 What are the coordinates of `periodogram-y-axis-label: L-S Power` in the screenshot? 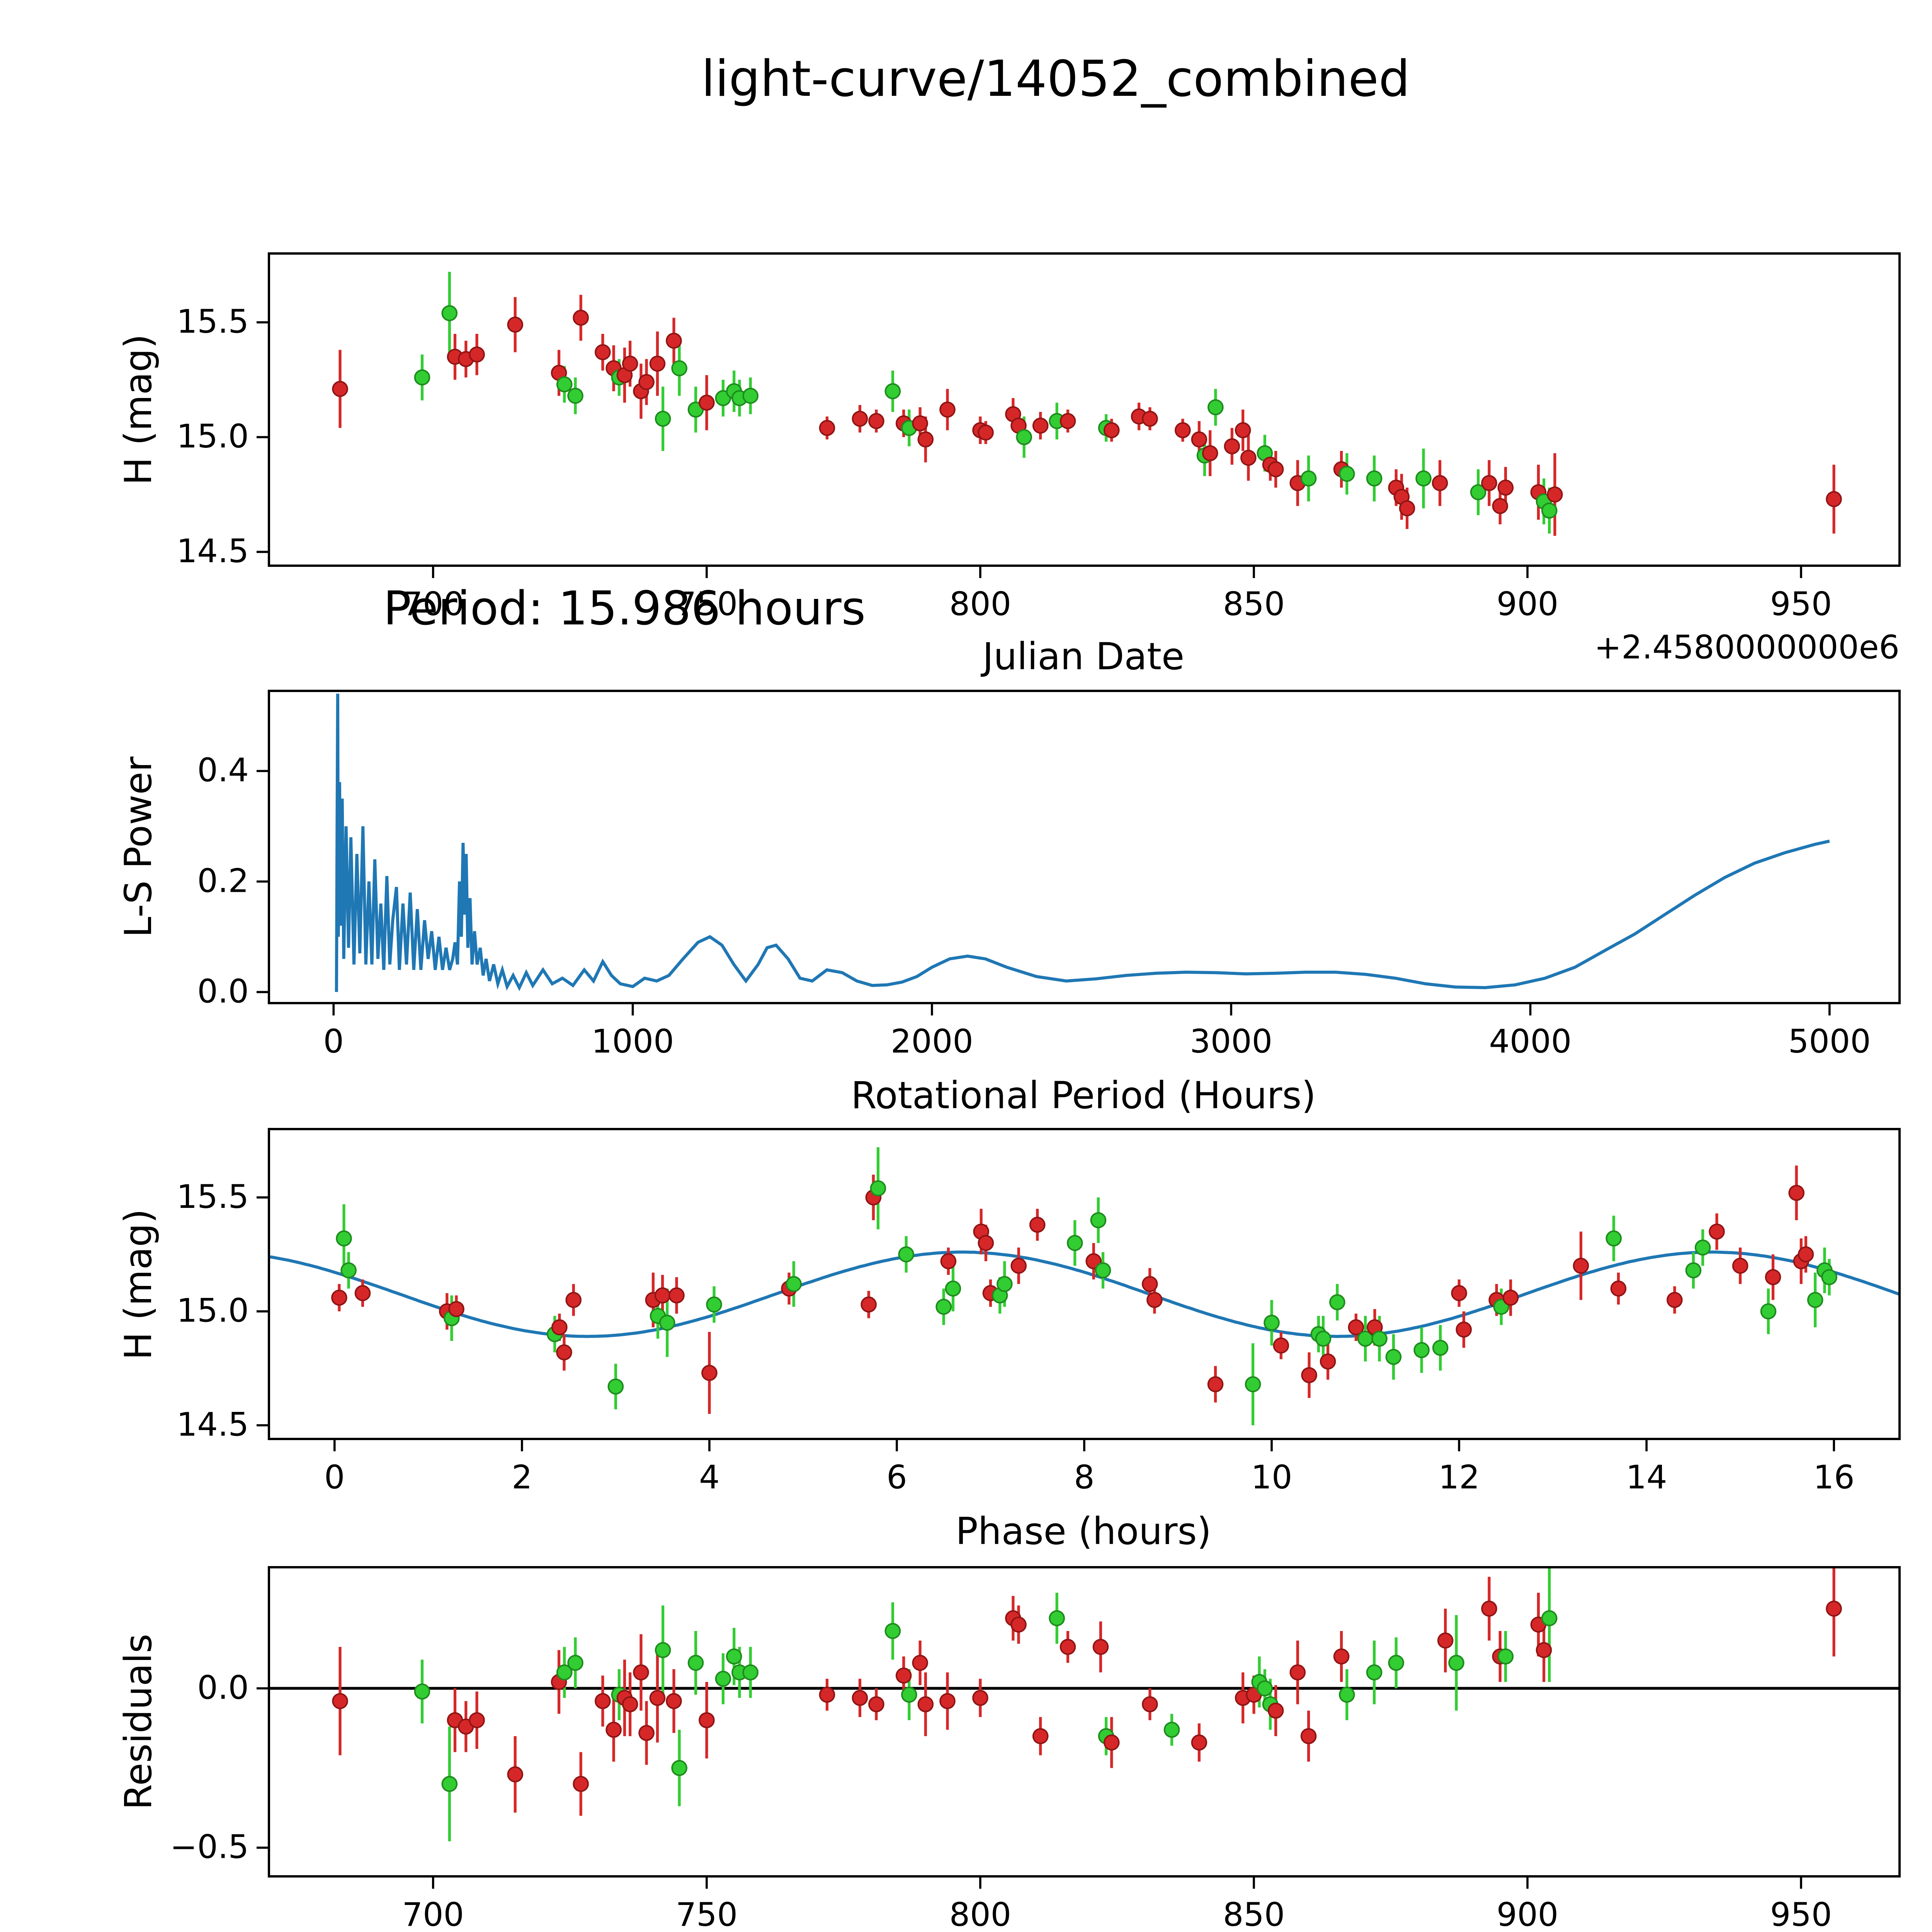 It's located at (139, 847).